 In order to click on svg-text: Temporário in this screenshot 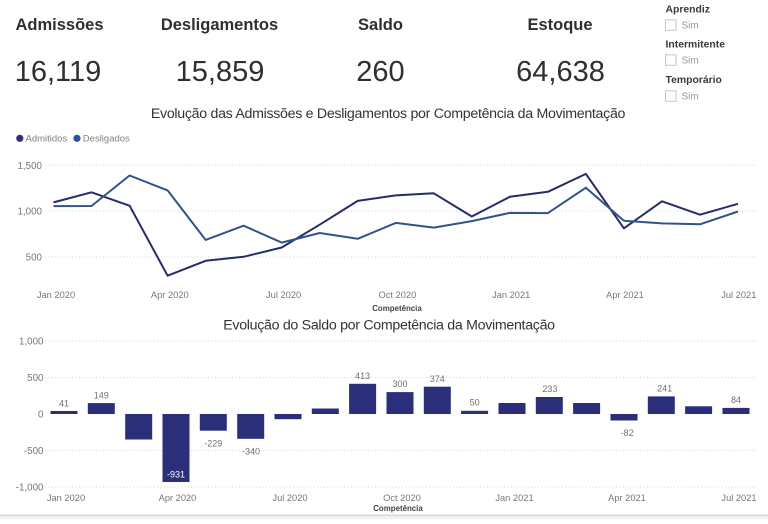, I will do `click(694, 80)`.